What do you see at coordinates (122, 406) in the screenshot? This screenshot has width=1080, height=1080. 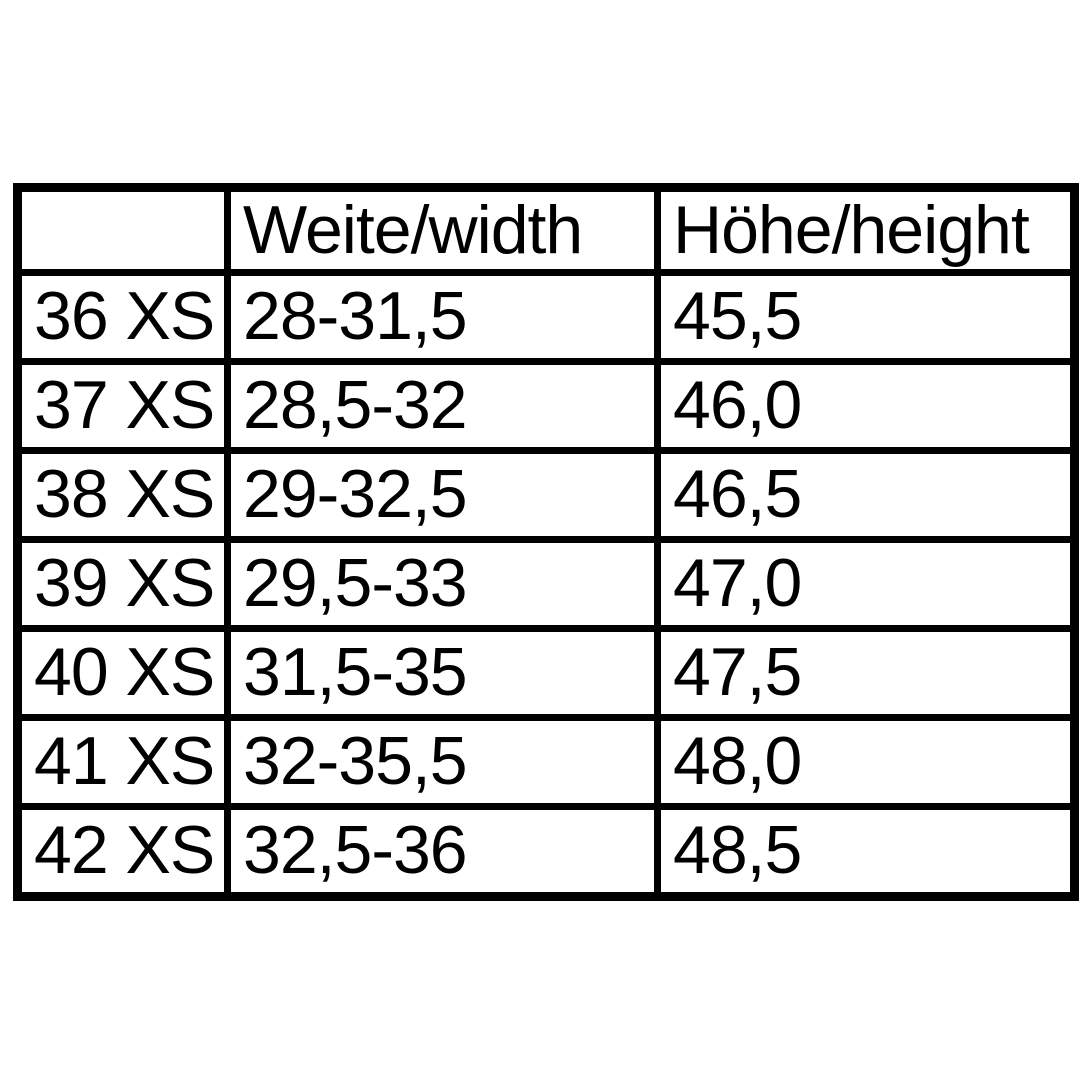 I see `size-cell: 37 XS` at bounding box center [122, 406].